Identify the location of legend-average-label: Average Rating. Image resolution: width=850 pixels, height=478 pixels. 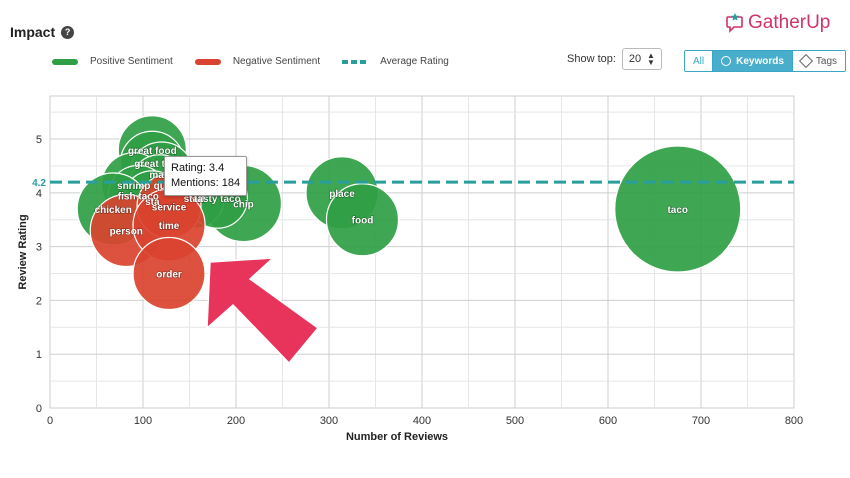
(414, 61).